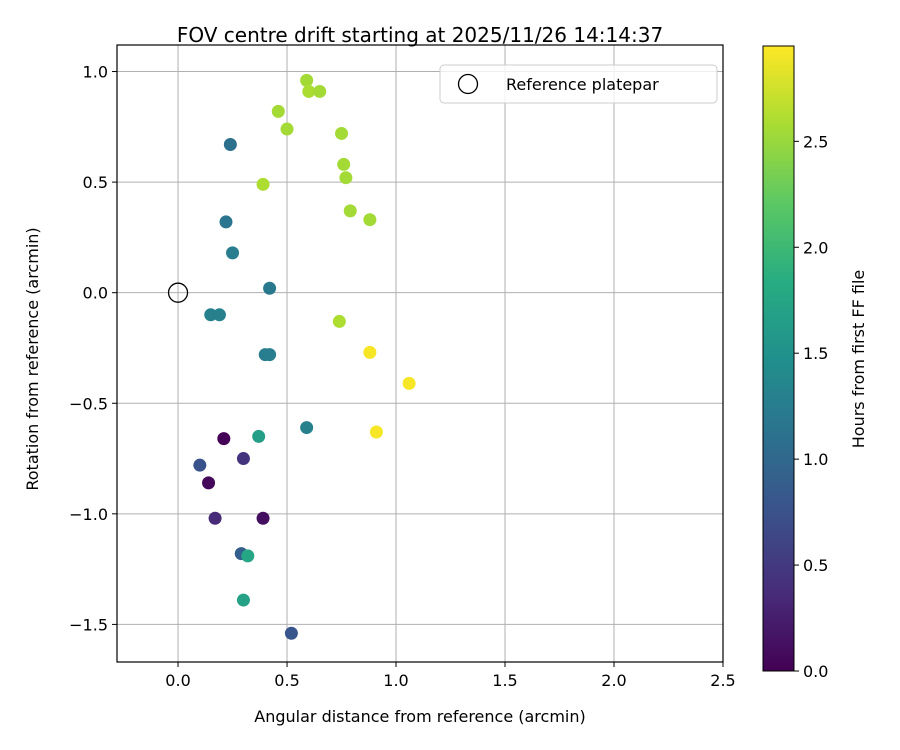 This screenshot has height=750, width=900. I want to click on legend-label: Reference platepar, so click(582, 84).